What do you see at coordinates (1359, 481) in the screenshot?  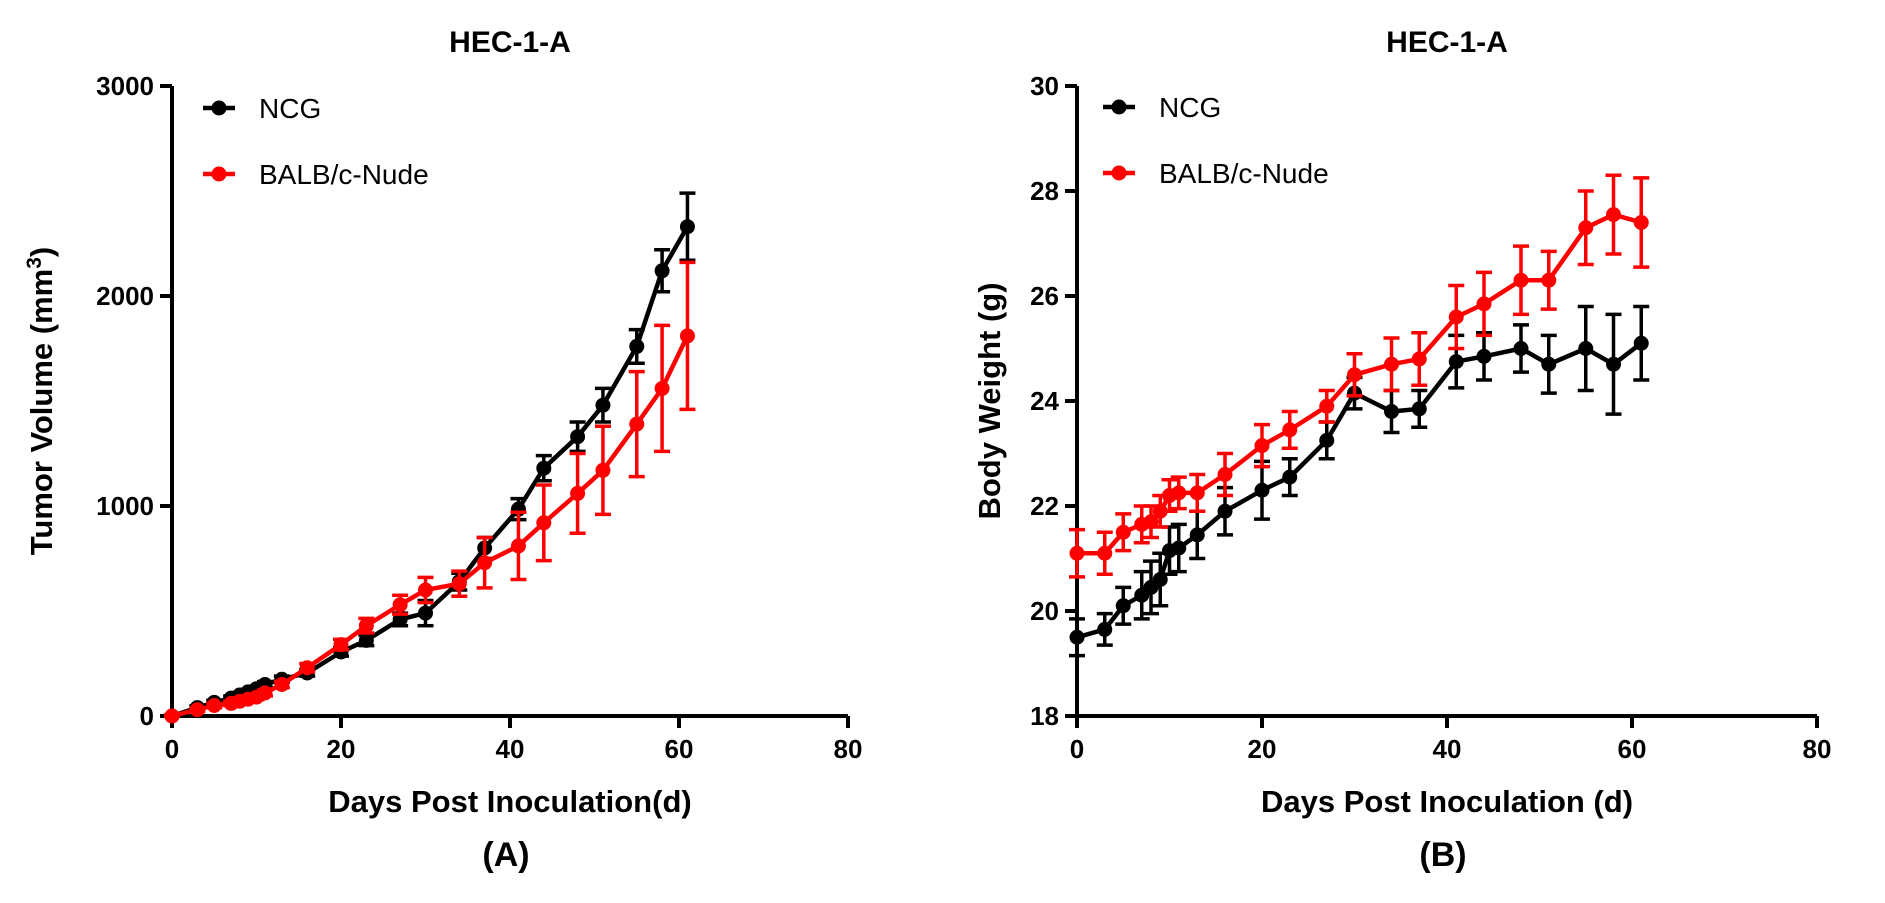 I see `series-ncg` at bounding box center [1359, 481].